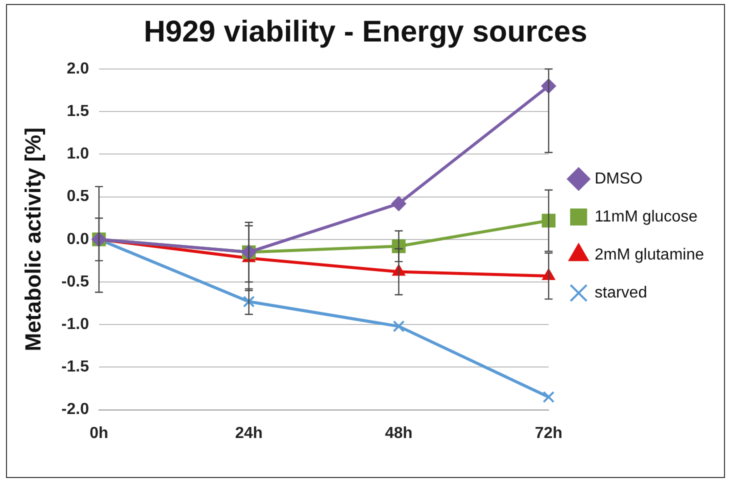 The height and width of the screenshot is (482, 731). What do you see at coordinates (646, 217) in the screenshot?
I see `legend-label: 11mM glucose` at bounding box center [646, 217].